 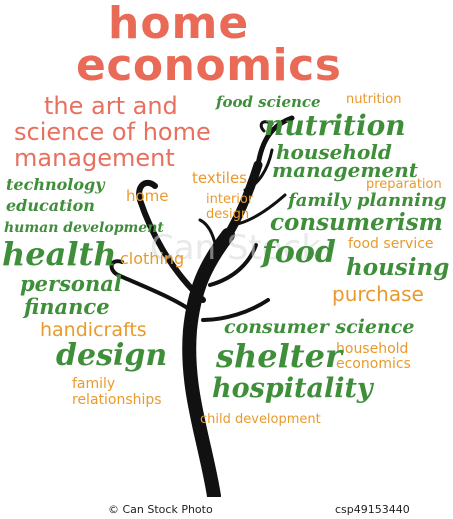 I want to click on word-family: family, so click(x=94, y=384).